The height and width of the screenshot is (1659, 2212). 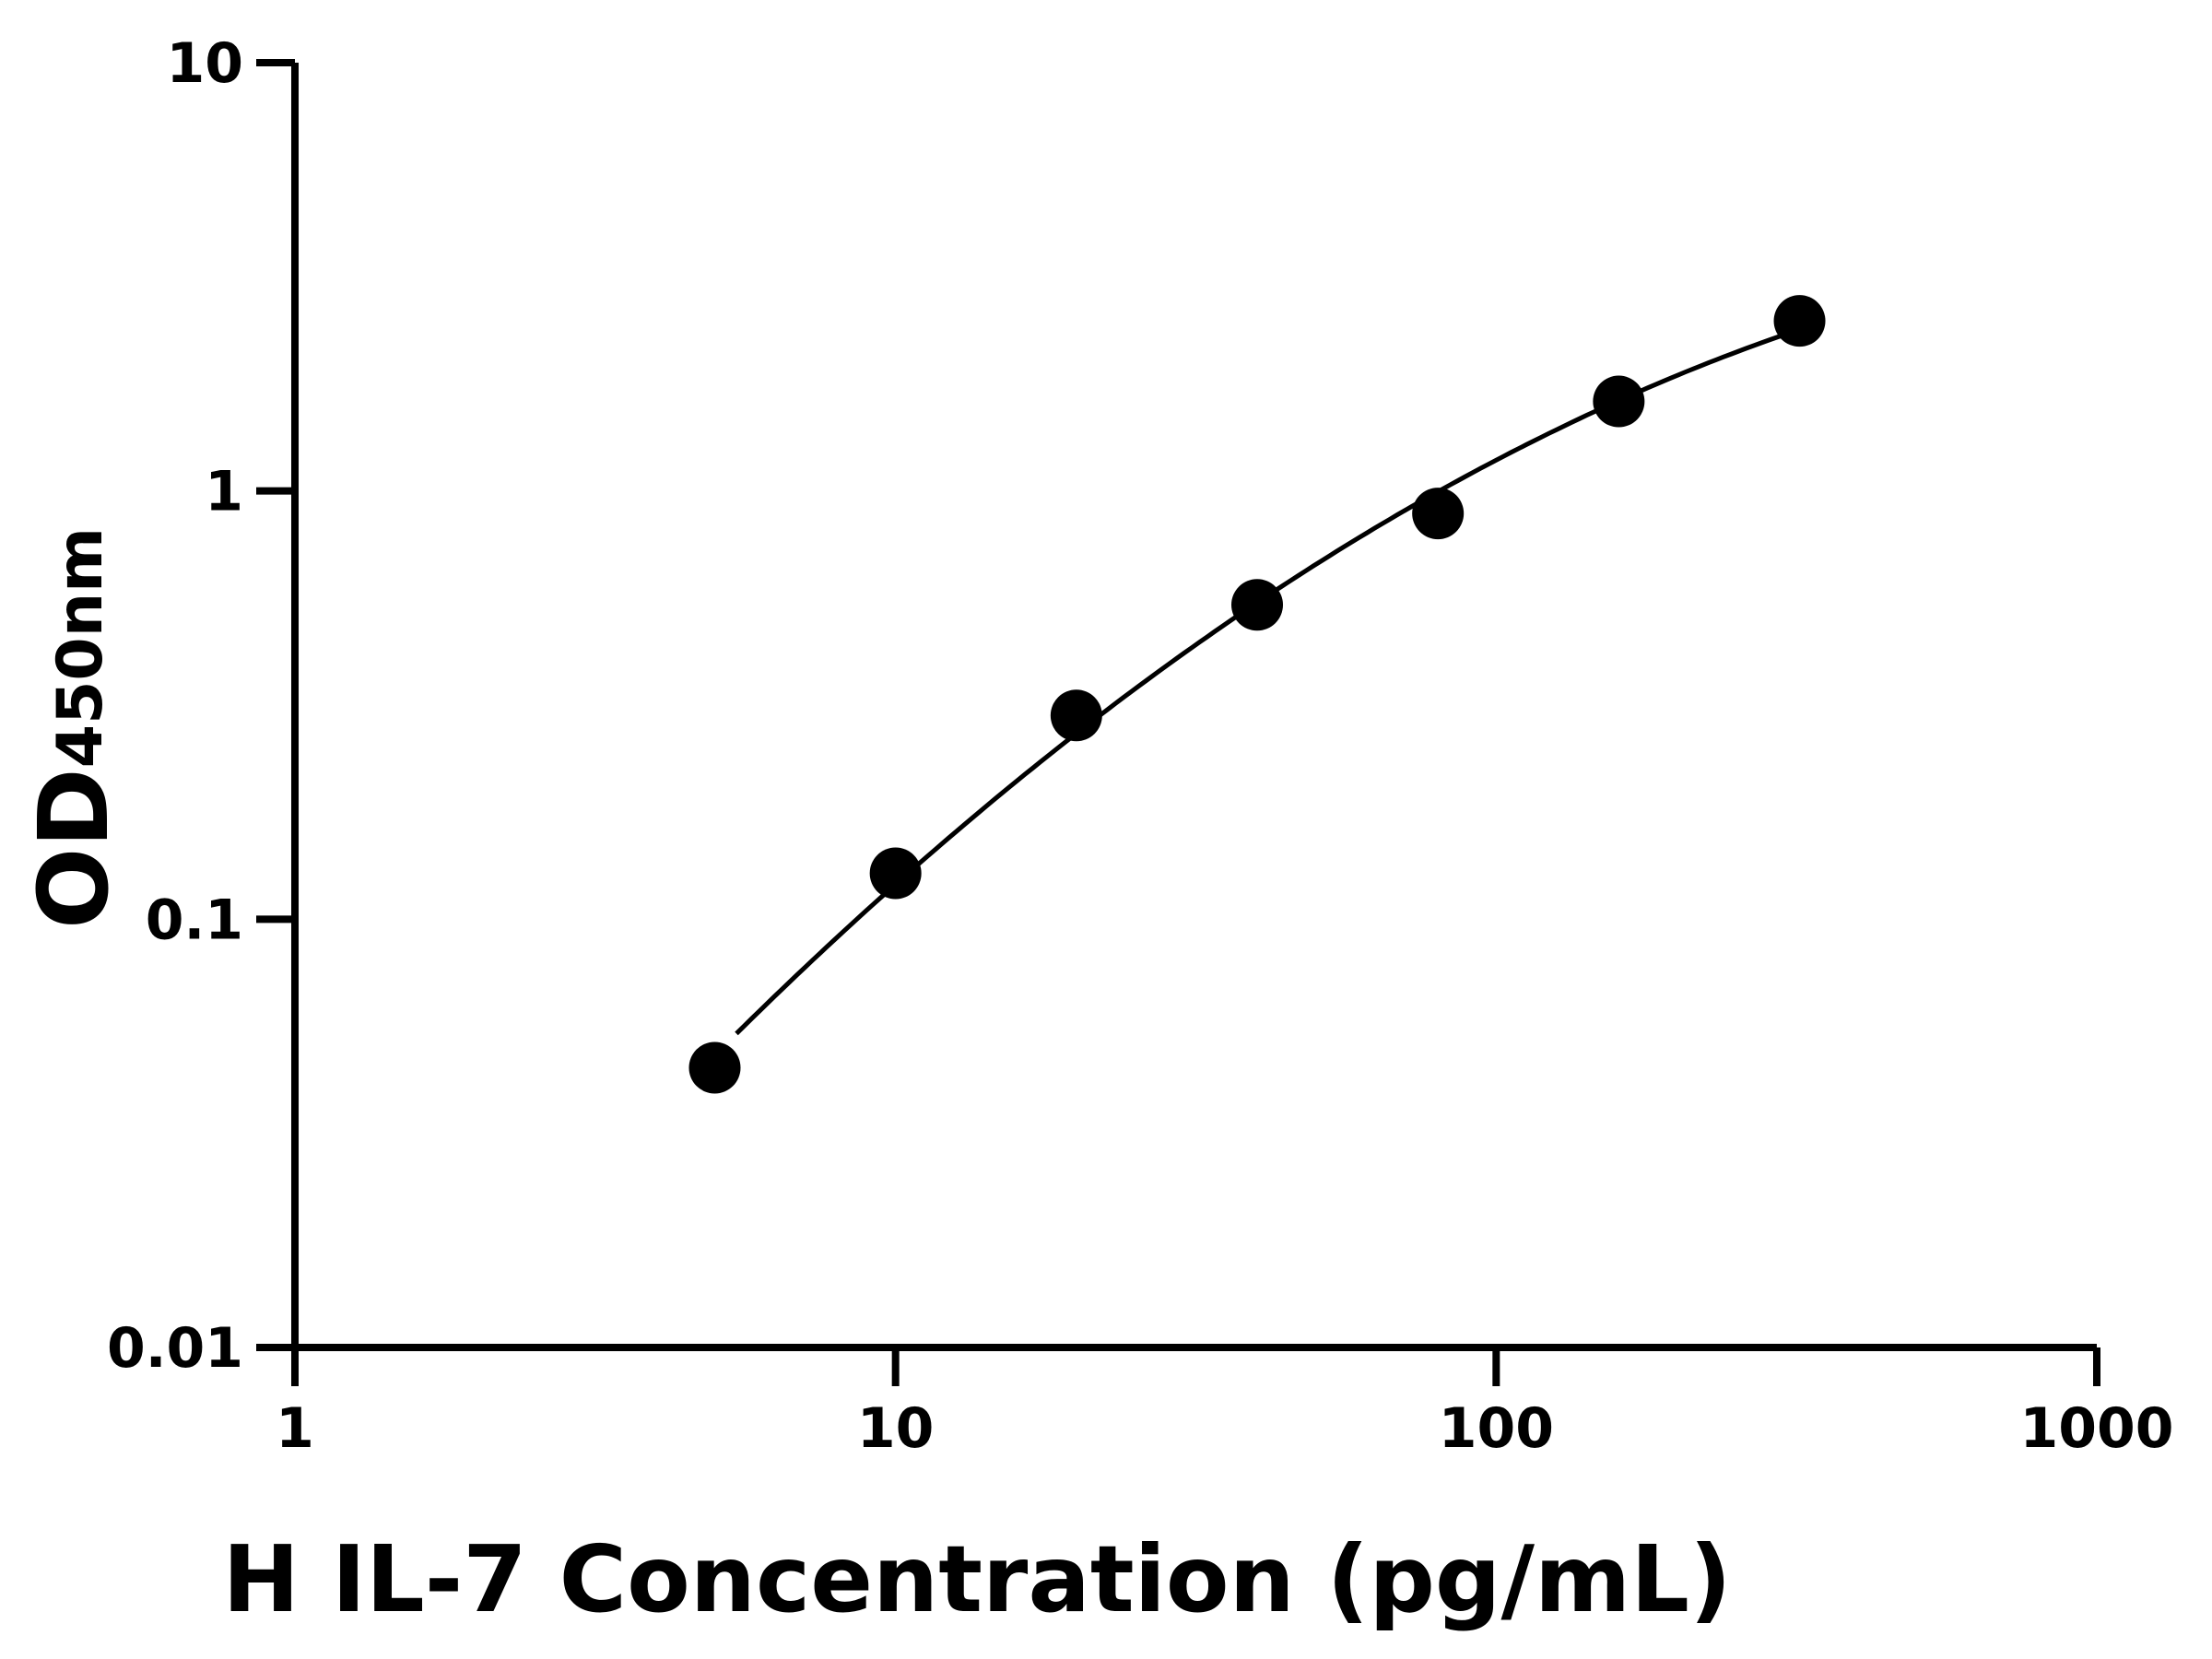 What do you see at coordinates (201, 706) in the screenshot?
I see `y-axis-ticks: 0.01 0.1 1 10` at bounding box center [201, 706].